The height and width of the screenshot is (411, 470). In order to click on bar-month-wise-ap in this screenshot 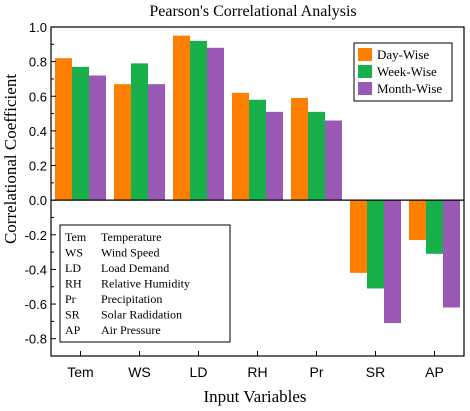, I will do `click(451, 254)`.